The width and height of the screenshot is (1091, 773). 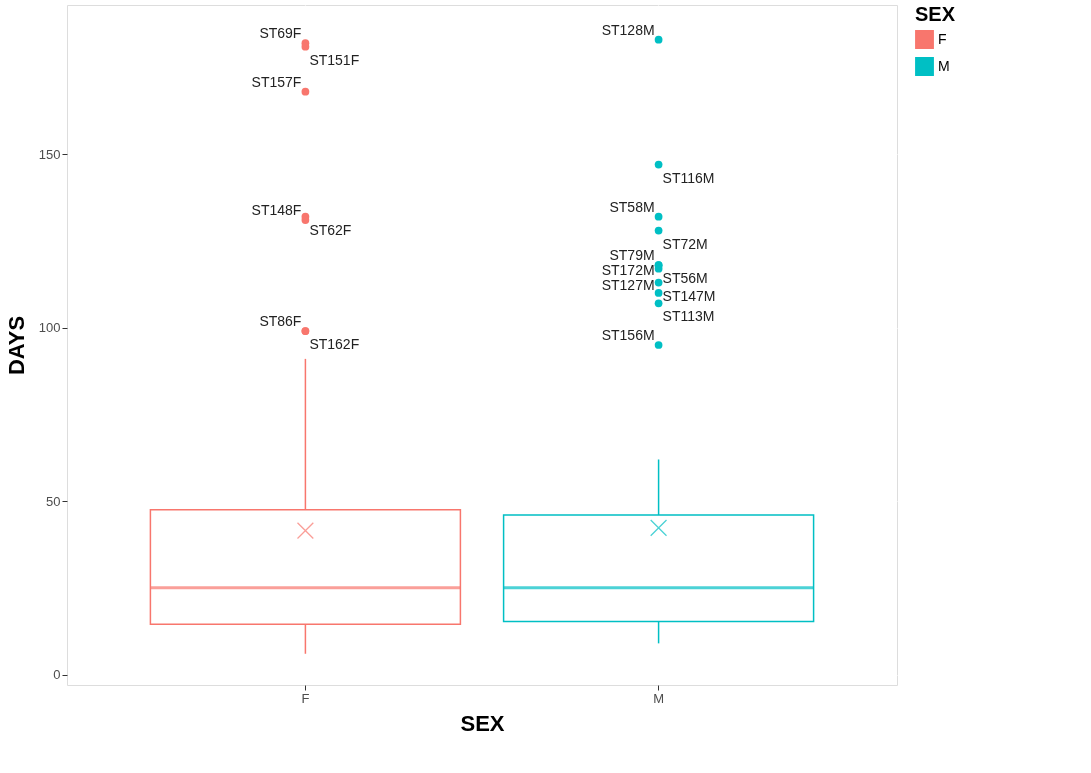 What do you see at coordinates (685, 243) in the screenshot?
I see `annotation: ST72M` at bounding box center [685, 243].